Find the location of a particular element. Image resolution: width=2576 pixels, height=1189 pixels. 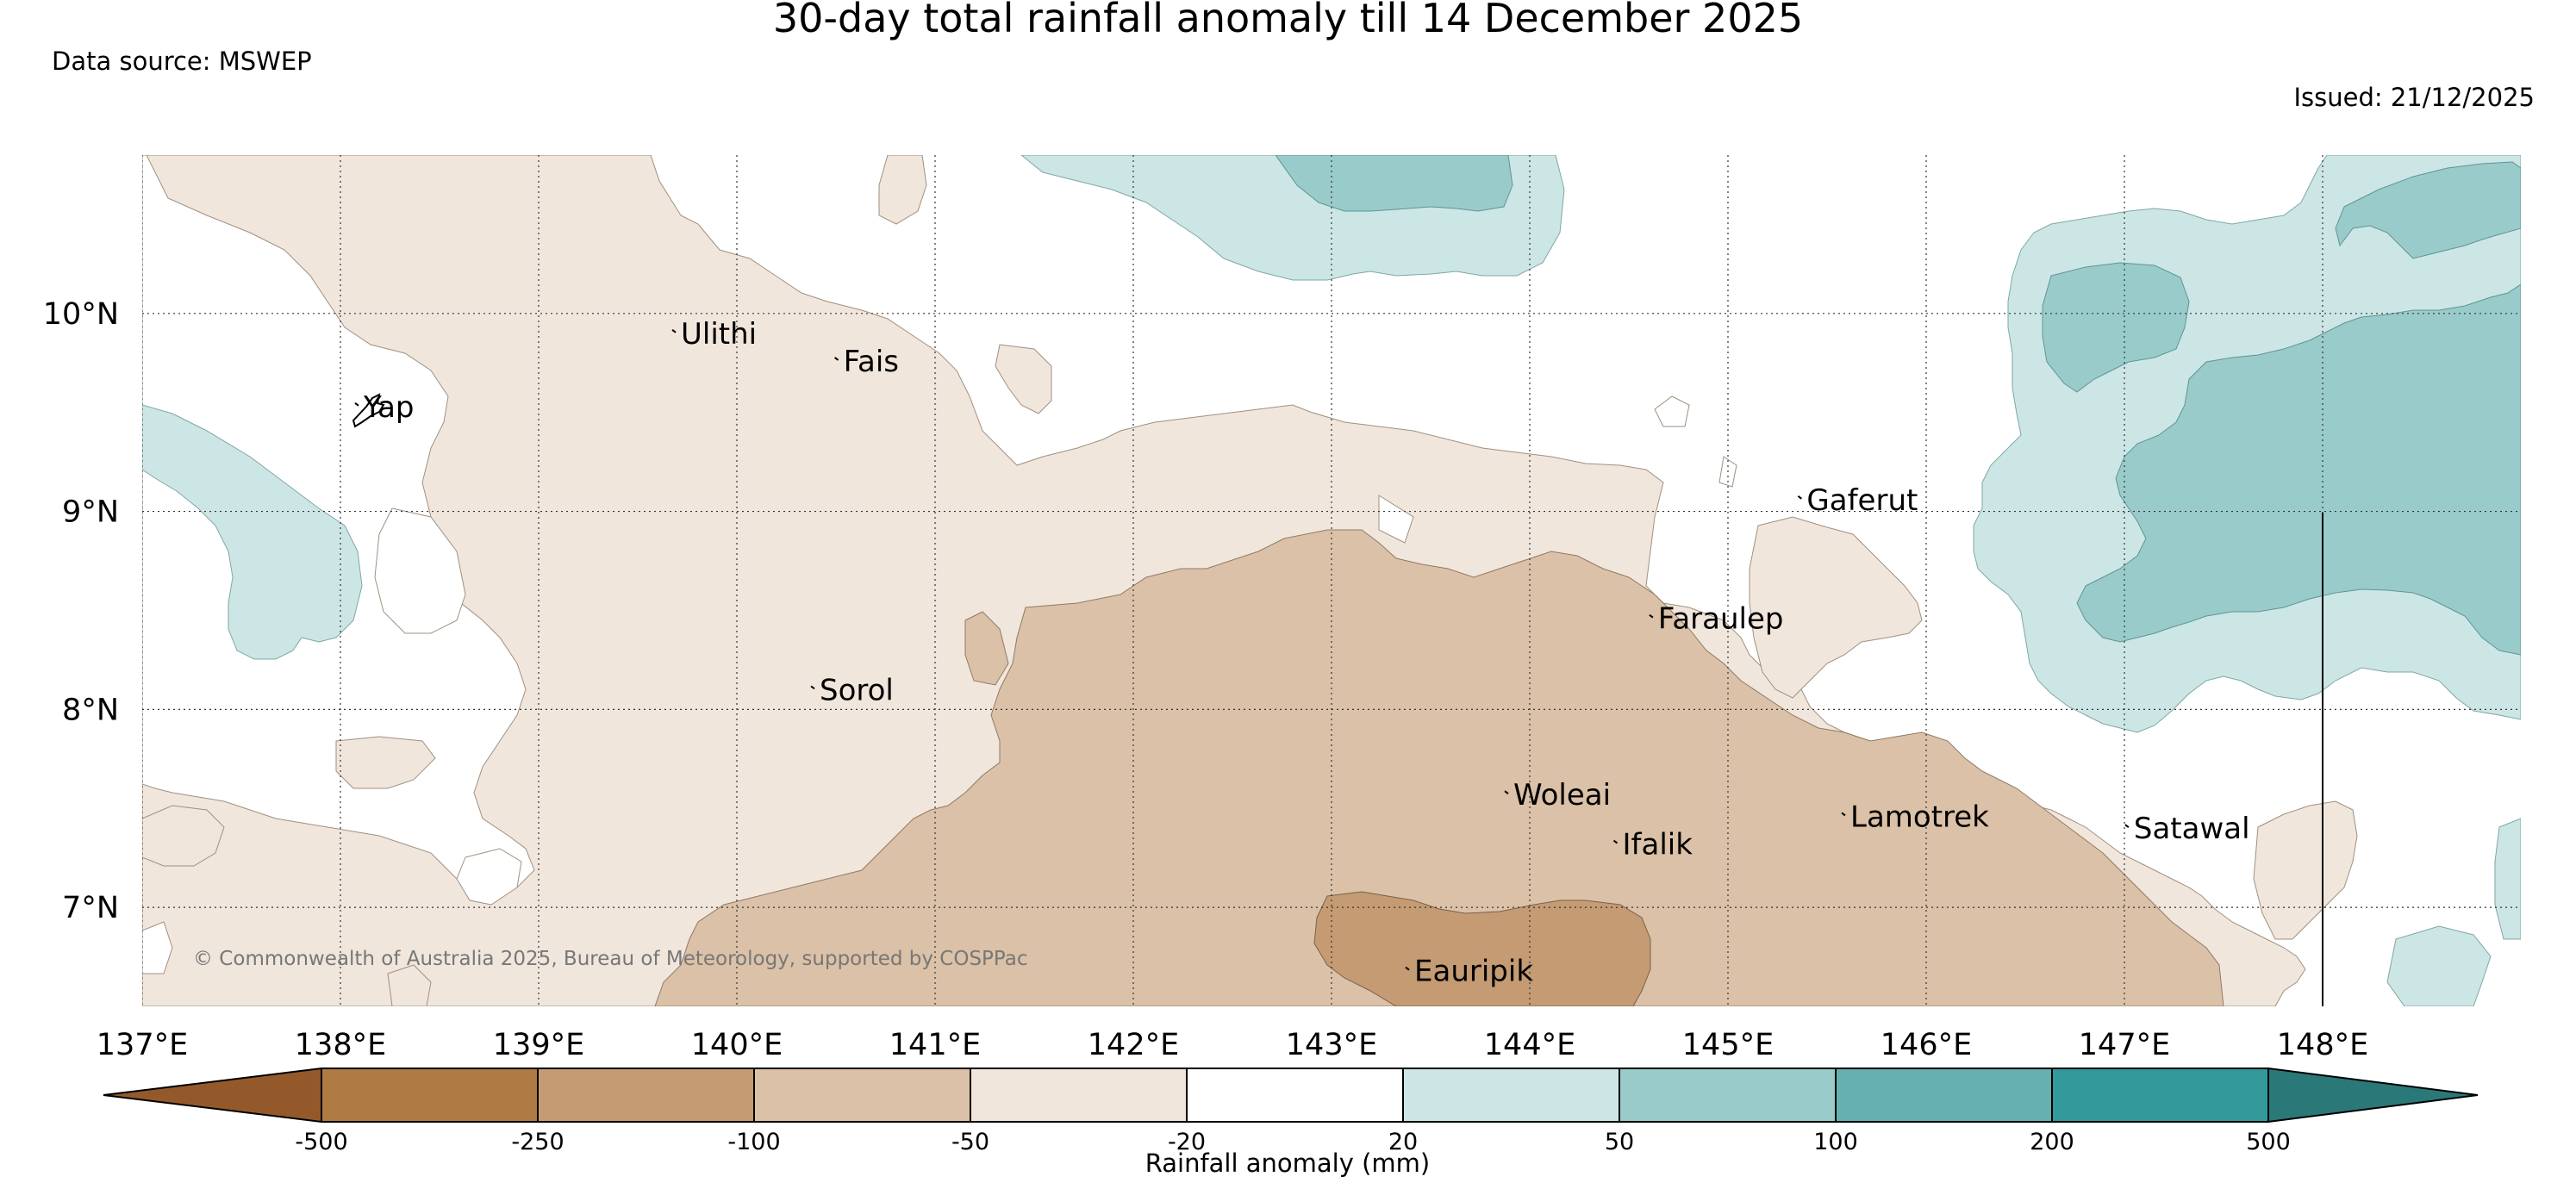

longitude-tick-label: 139°E is located at coordinates (538, 1045).